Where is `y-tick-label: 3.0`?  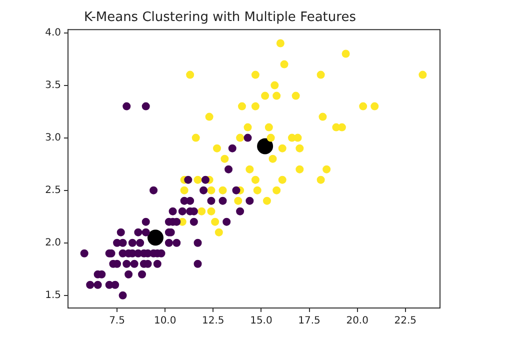 y-tick-label: 3.0 is located at coordinates (53, 138).